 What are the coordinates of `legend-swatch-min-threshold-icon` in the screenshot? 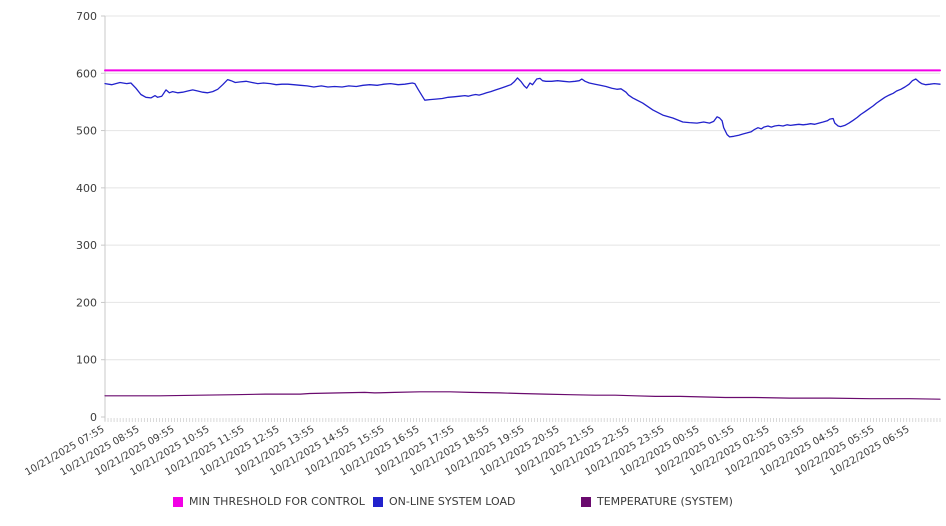 It's located at (178, 501).